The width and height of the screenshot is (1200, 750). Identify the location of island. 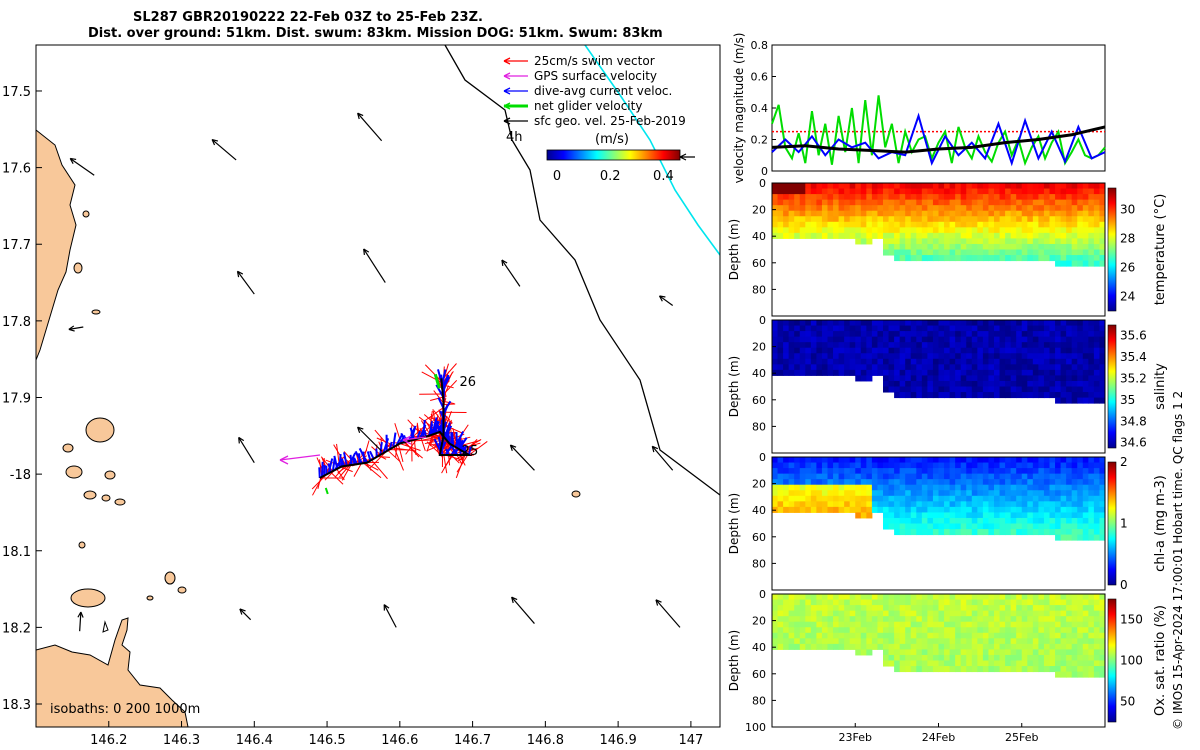
(182, 590).